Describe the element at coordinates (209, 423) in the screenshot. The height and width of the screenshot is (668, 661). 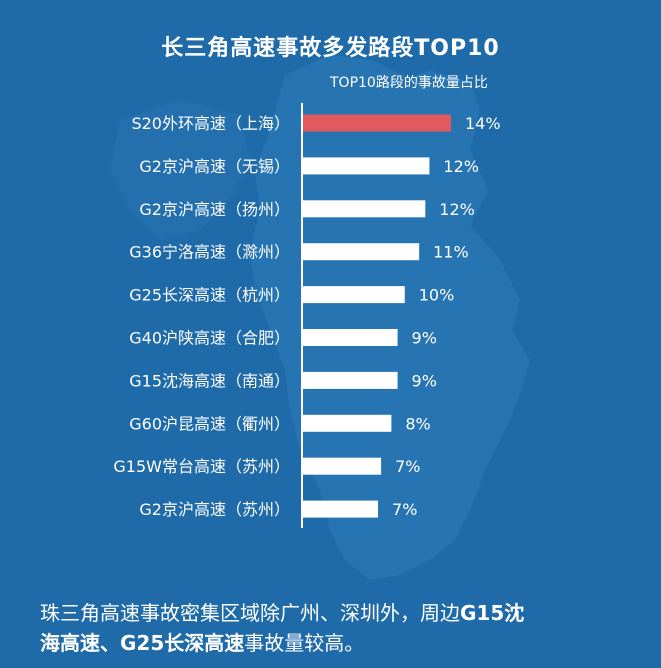
I see `category-label: G60沪昆高速（衢州）` at that location.